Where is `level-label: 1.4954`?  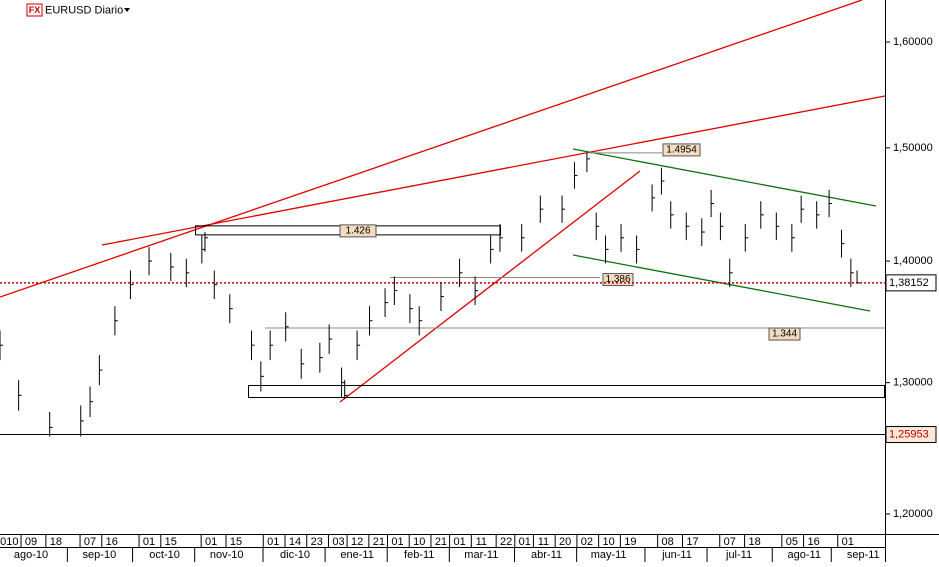
level-label: 1.4954 is located at coordinates (681, 150).